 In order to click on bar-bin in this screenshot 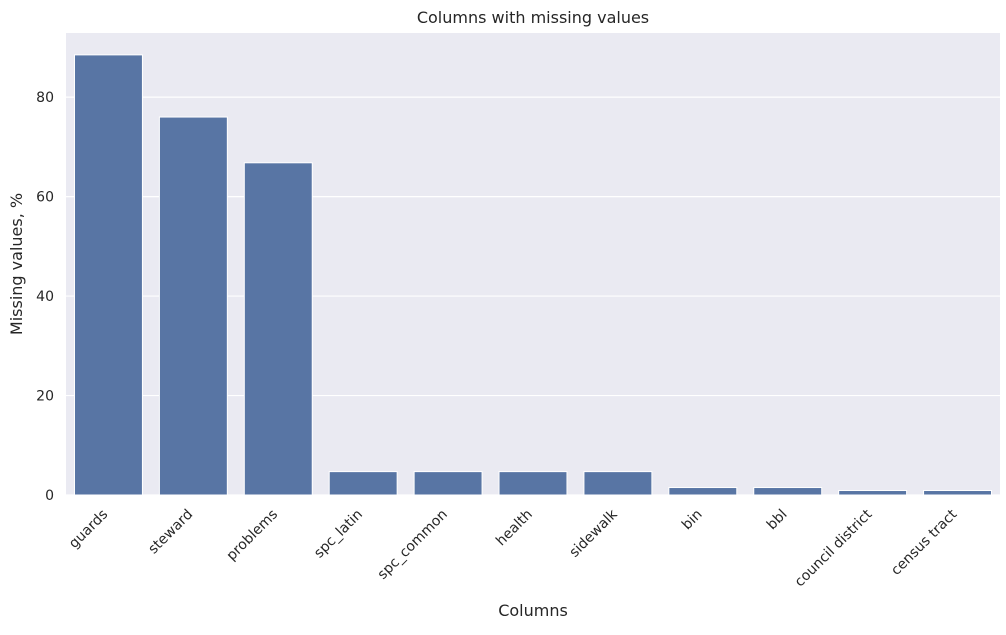, I will do `click(703, 491)`.